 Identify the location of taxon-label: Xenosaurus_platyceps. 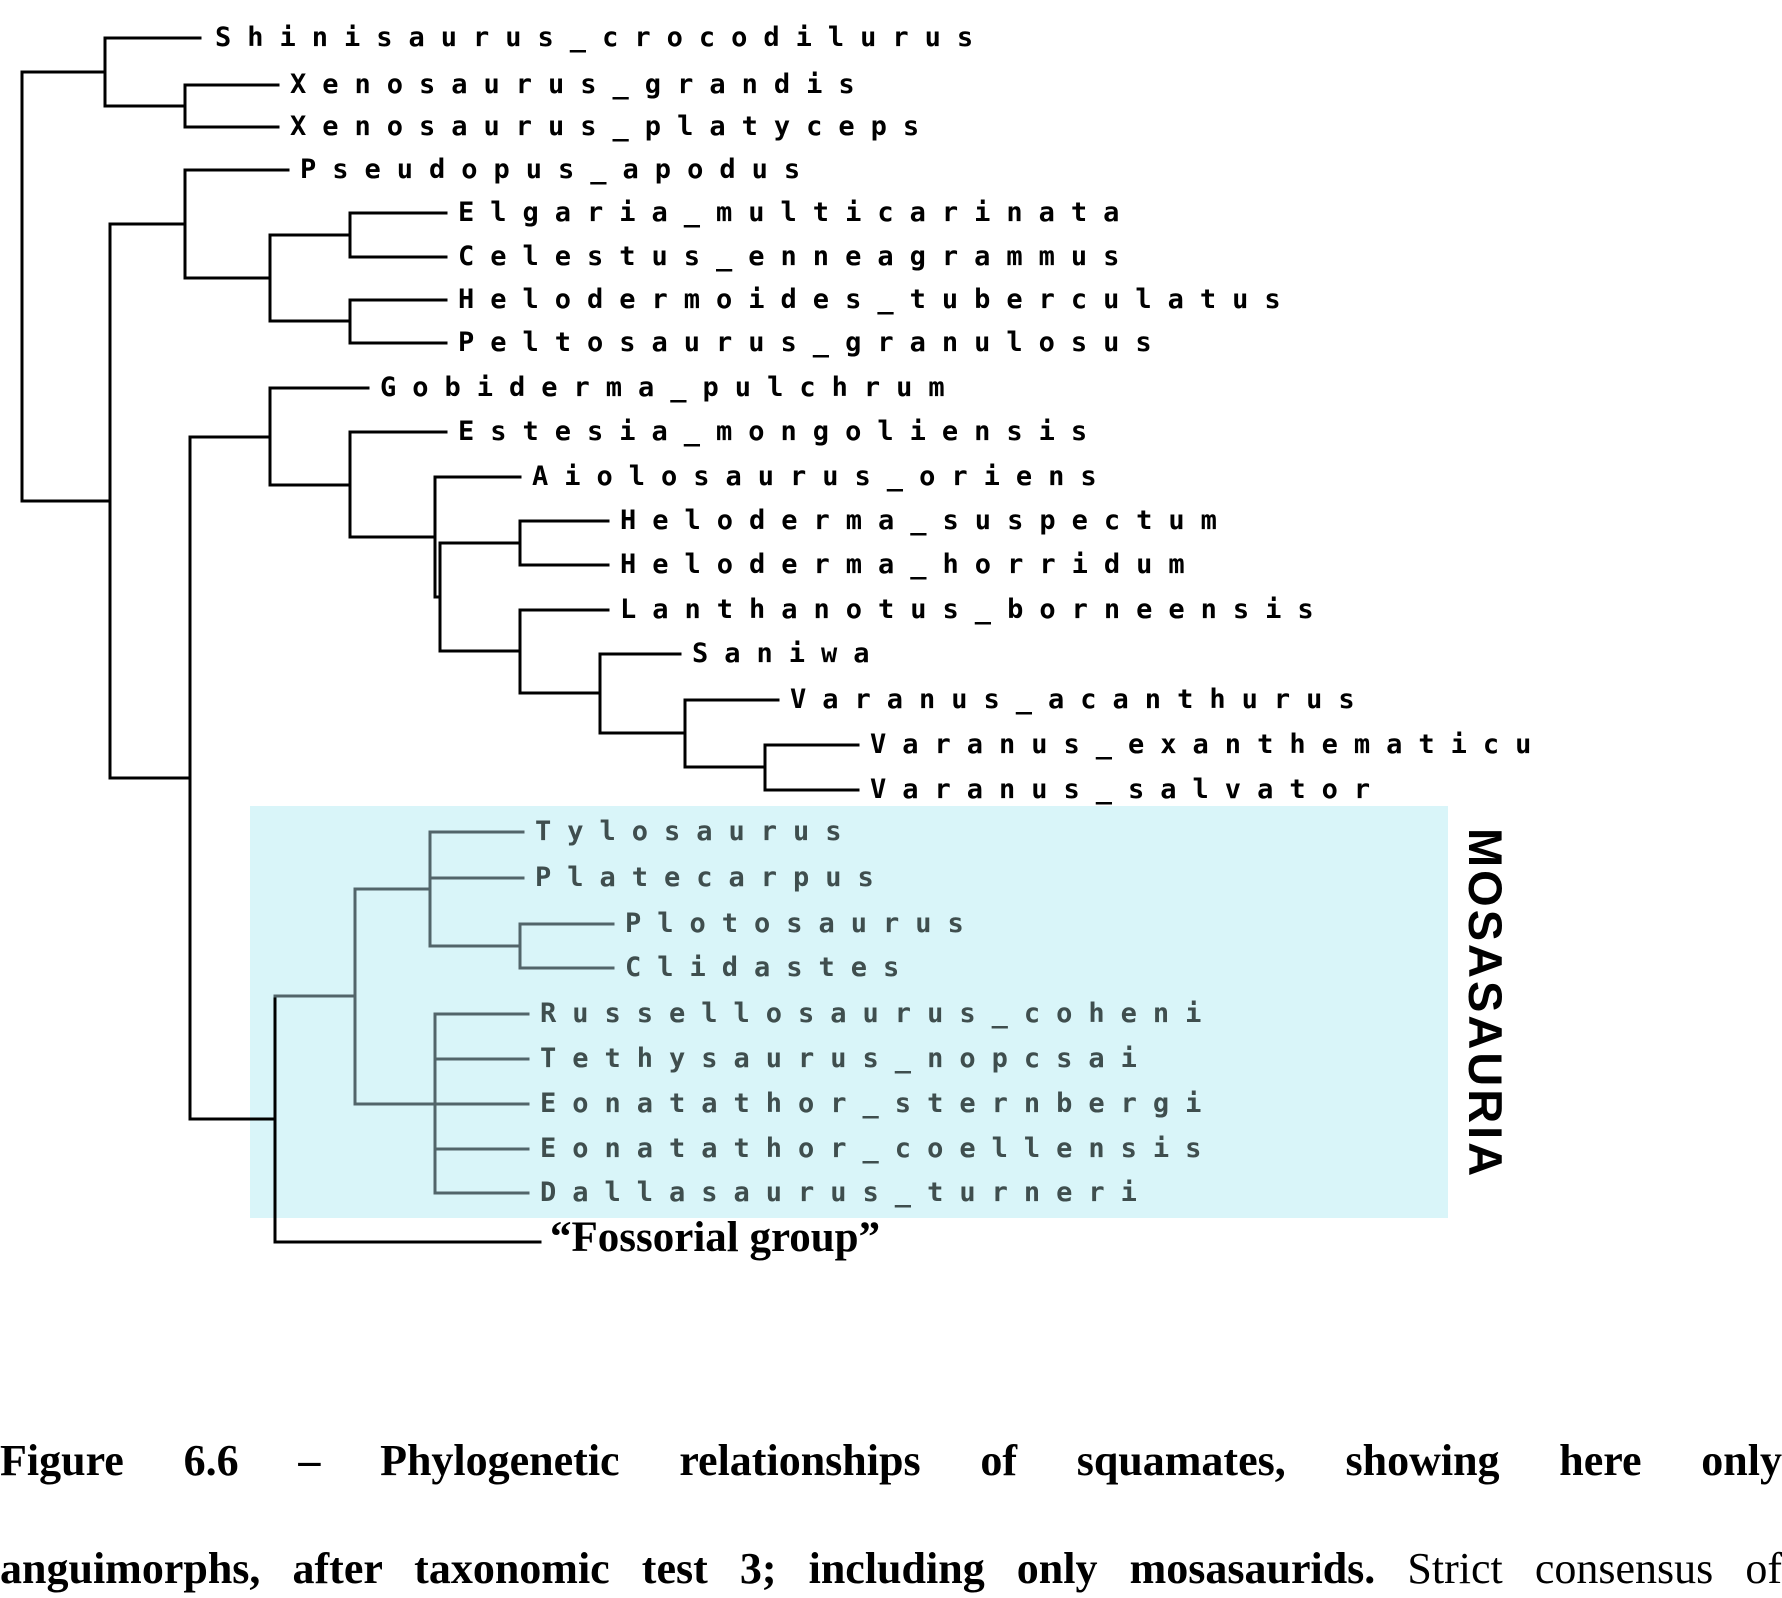
(613, 126).